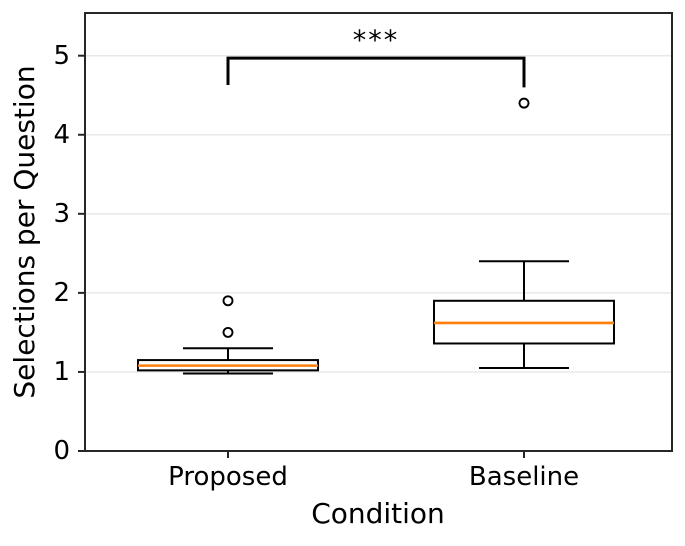 The height and width of the screenshot is (546, 685). What do you see at coordinates (61, 135) in the screenshot?
I see `y-tick-label-4: 4` at bounding box center [61, 135].